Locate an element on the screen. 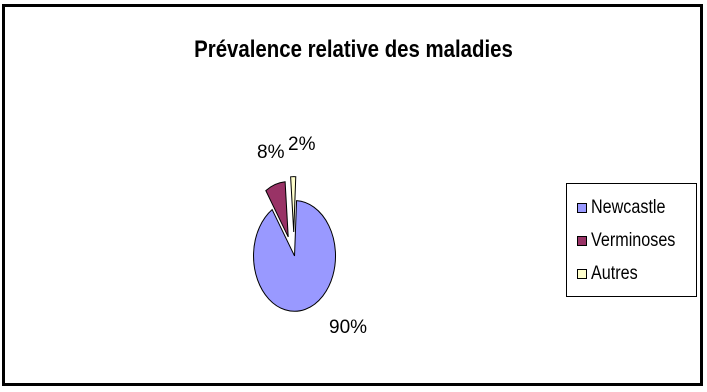 This screenshot has width=707, height=392. data-label-verminoses: 8% is located at coordinates (271, 152).